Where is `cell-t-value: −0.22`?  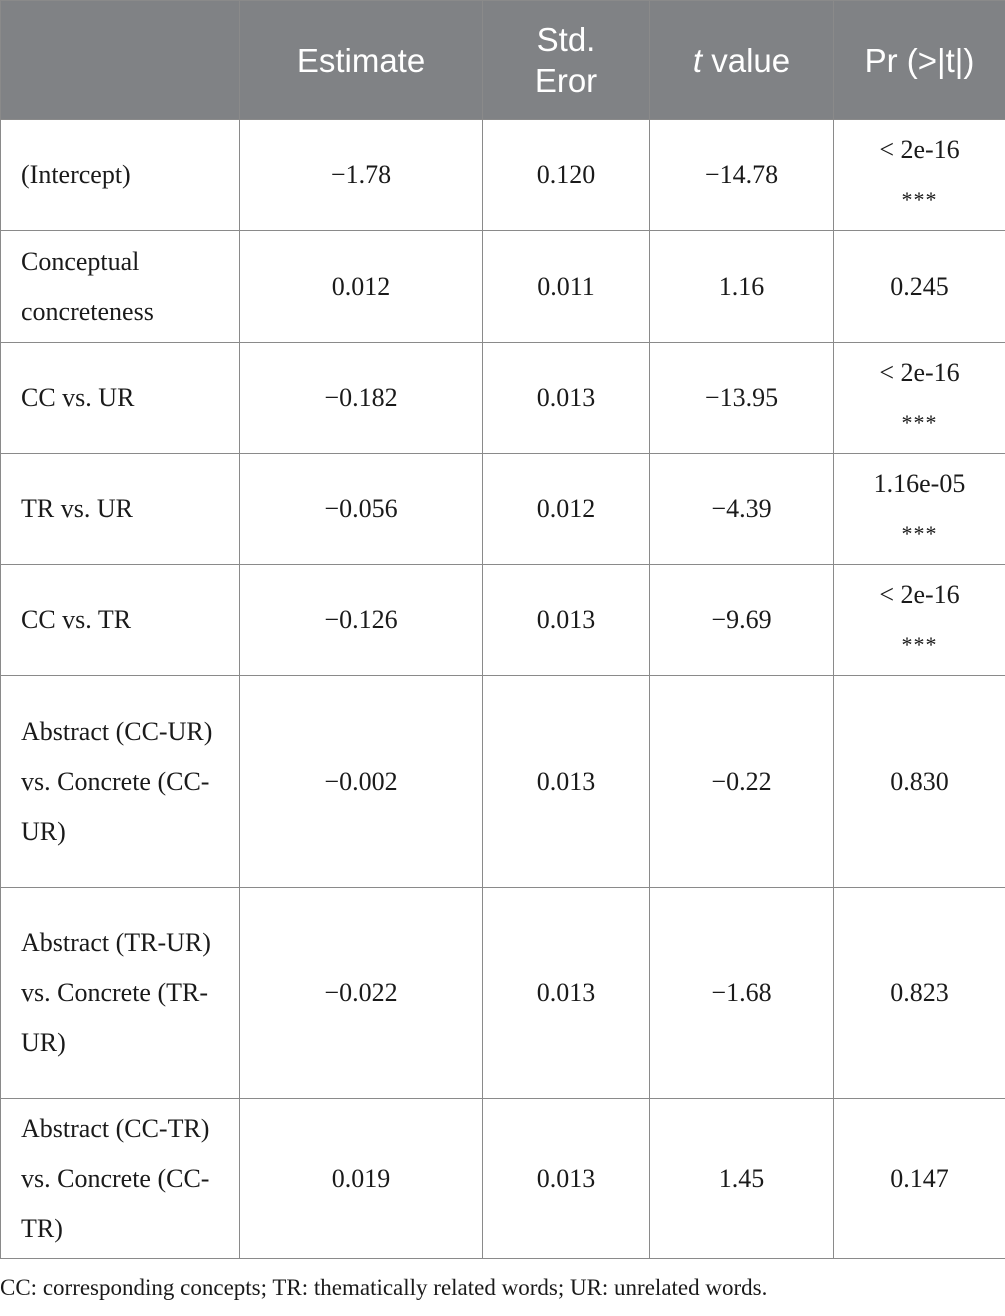 cell-t-value: −0.22 is located at coordinates (741, 781).